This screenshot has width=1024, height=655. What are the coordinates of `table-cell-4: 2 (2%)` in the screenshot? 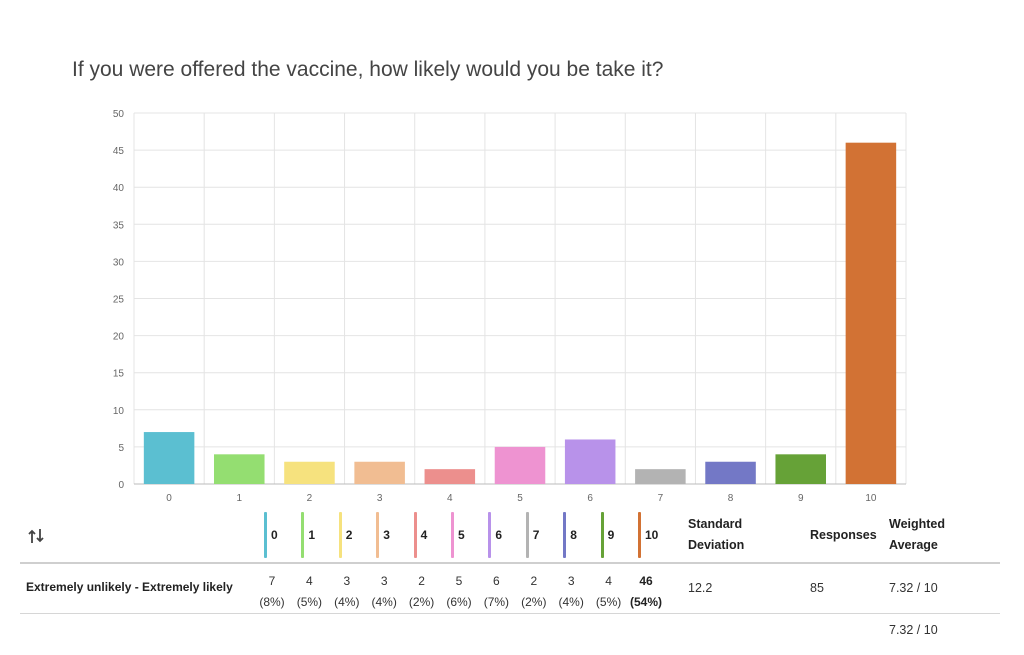 It's located at (422, 592).